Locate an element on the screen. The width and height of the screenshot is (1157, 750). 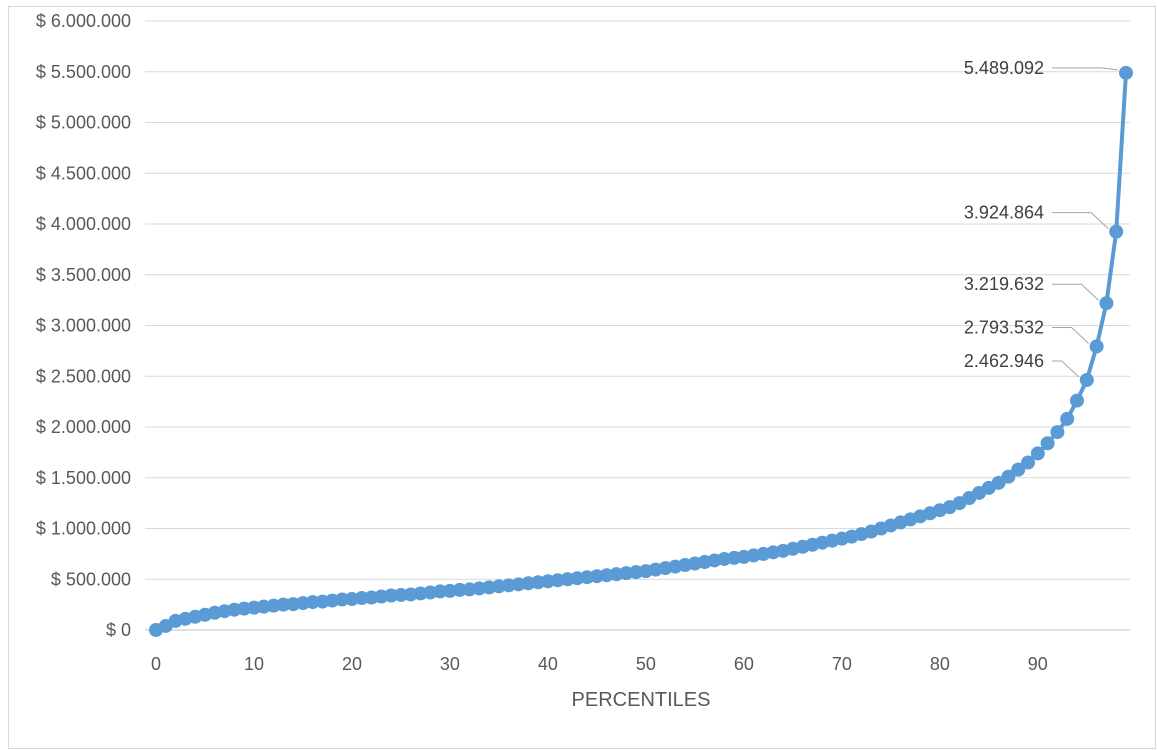
y-tick-label: $ 6.000.000 is located at coordinates (83, 21).